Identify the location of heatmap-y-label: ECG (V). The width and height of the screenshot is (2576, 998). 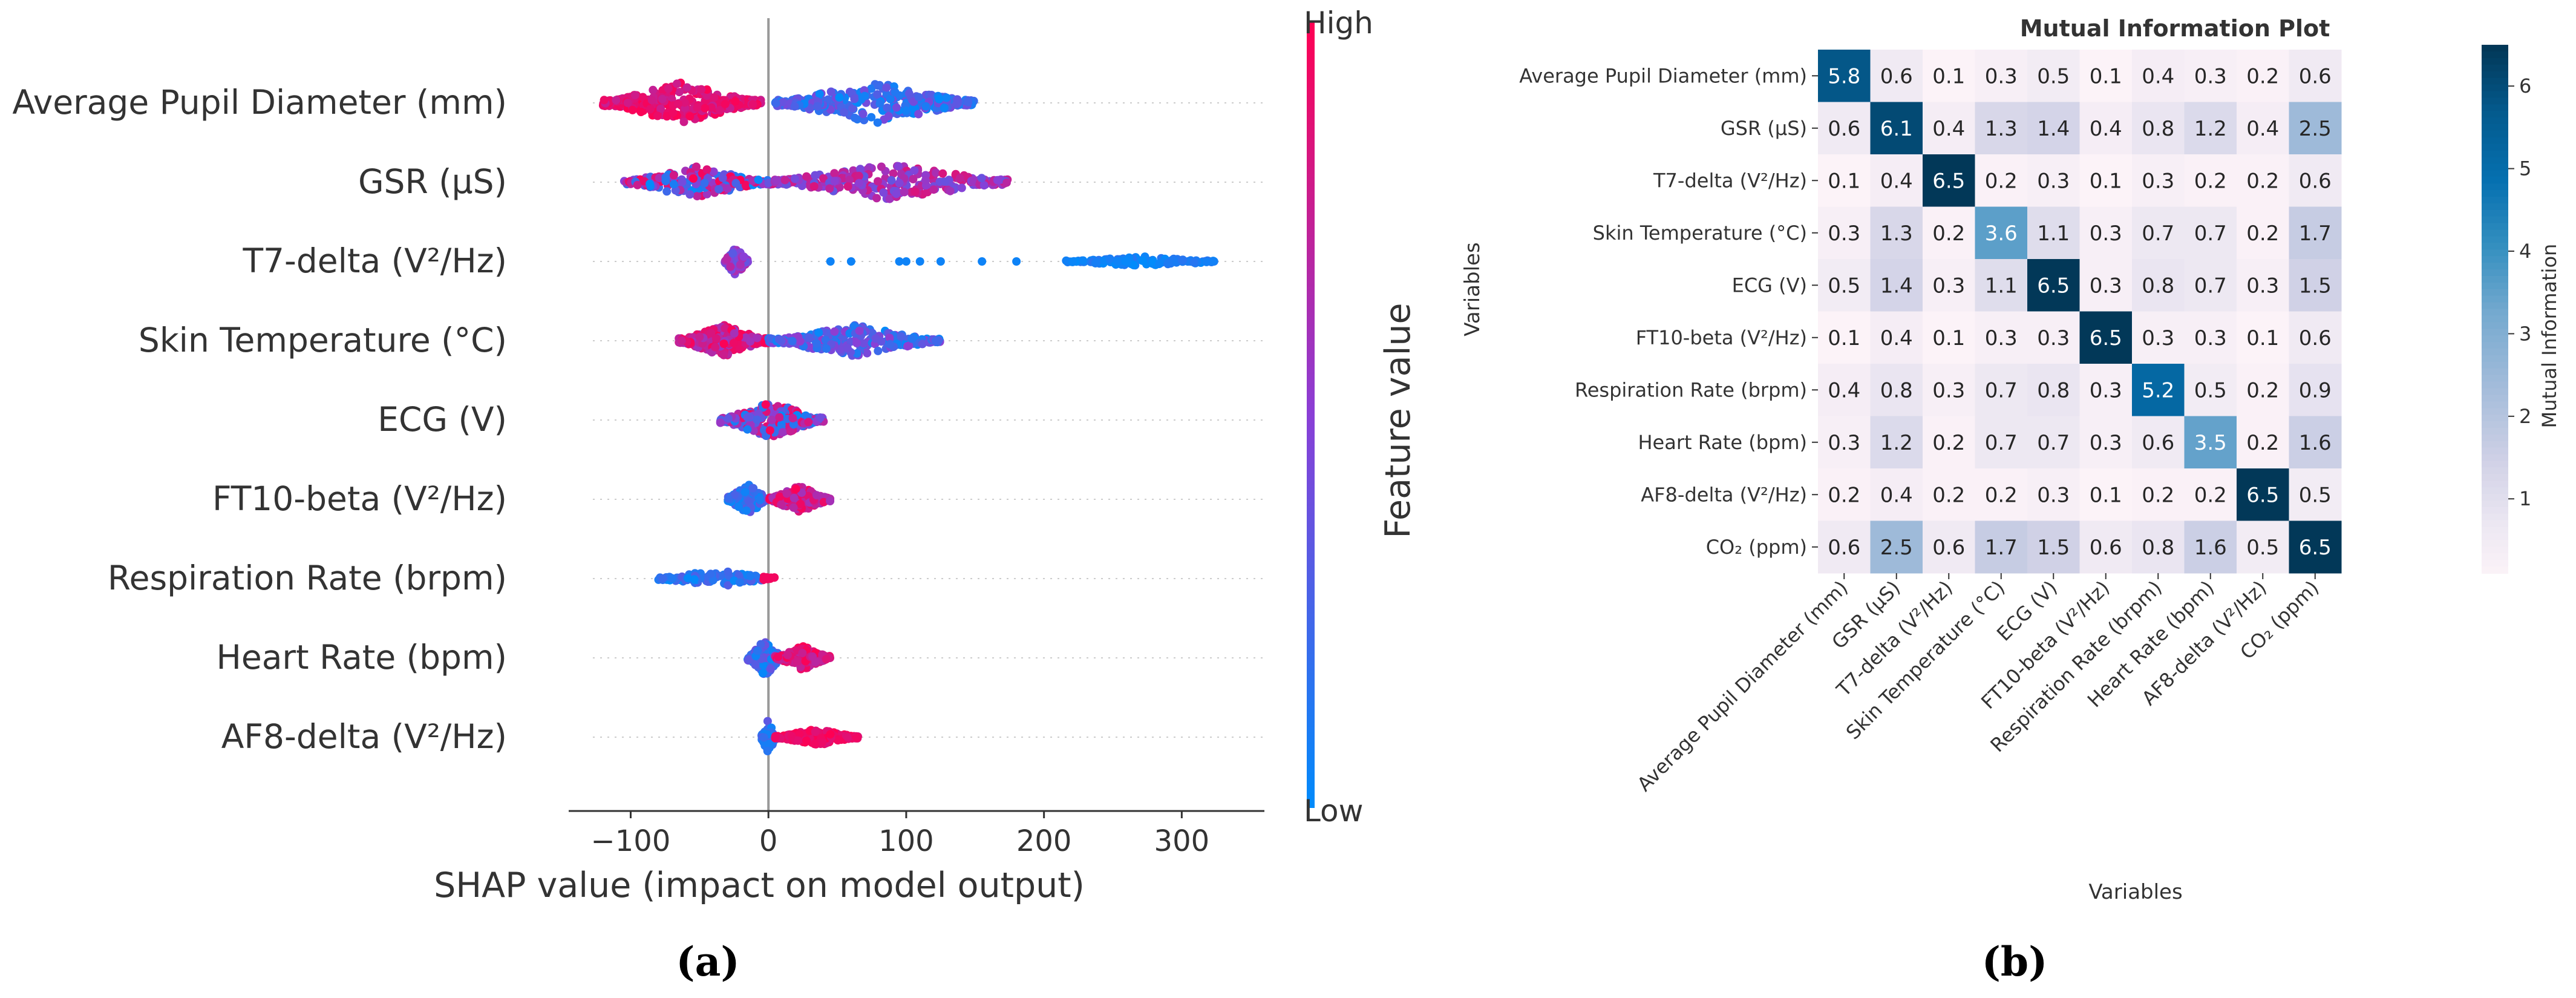
(1769, 285).